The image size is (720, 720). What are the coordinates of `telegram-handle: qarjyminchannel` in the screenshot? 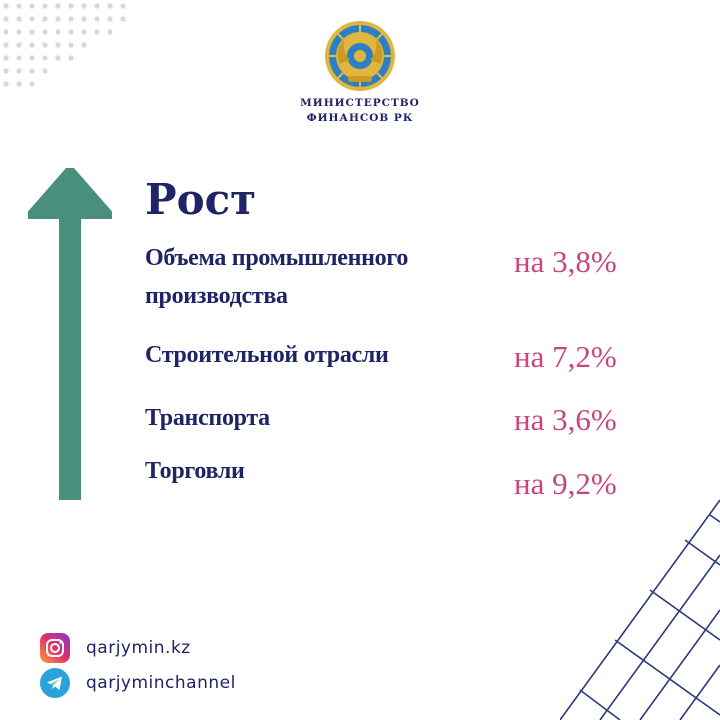 It's located at (161, 683).